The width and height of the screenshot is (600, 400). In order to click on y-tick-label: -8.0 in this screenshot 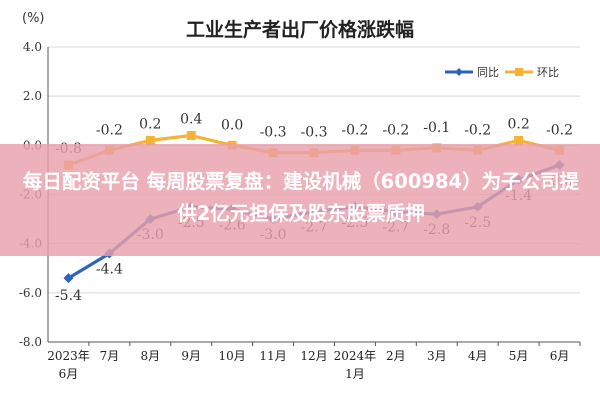, I will do `click(30, 342)`.